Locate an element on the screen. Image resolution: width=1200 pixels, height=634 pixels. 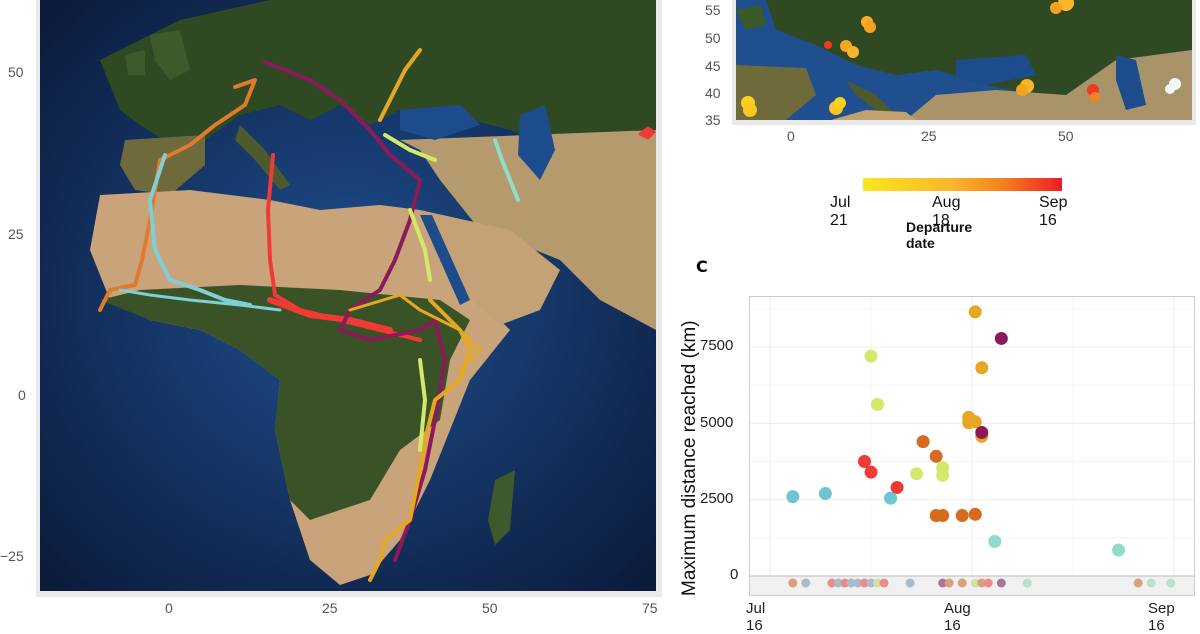
xtick-jul16: Jul 16 is located at coordinates (756, 617).